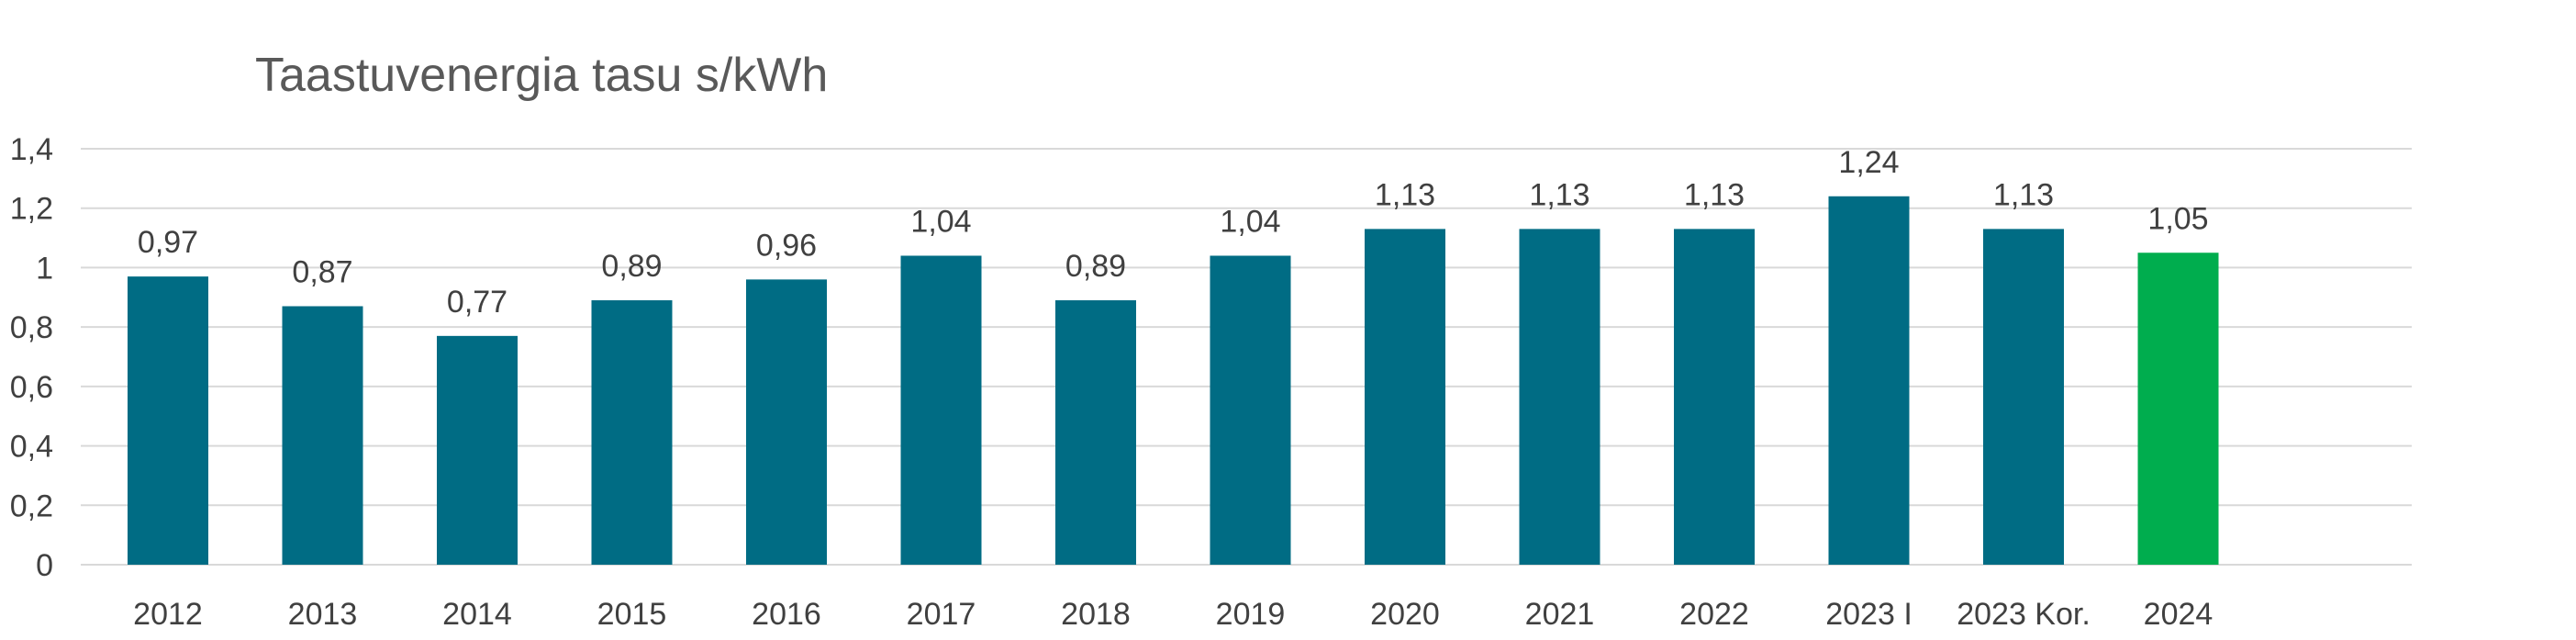  What do you see at coordinates (941, 614) in the screenshot?
I see `x-tick-label: 2017` at bounding box center [941, 614].